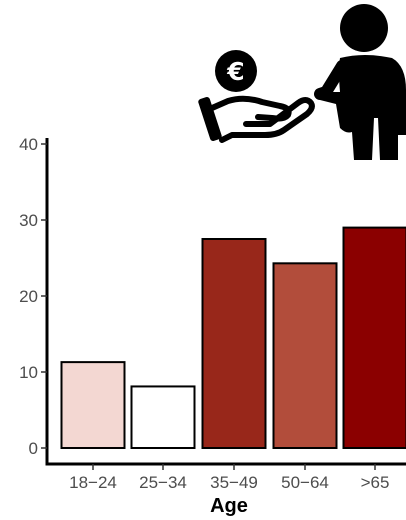 Image resolution: width=406 pixels, height=520 pixels. Describe the element at coordinates (234, 482) in the screenshot. I see `x-tick-label: 35−49` at that location.